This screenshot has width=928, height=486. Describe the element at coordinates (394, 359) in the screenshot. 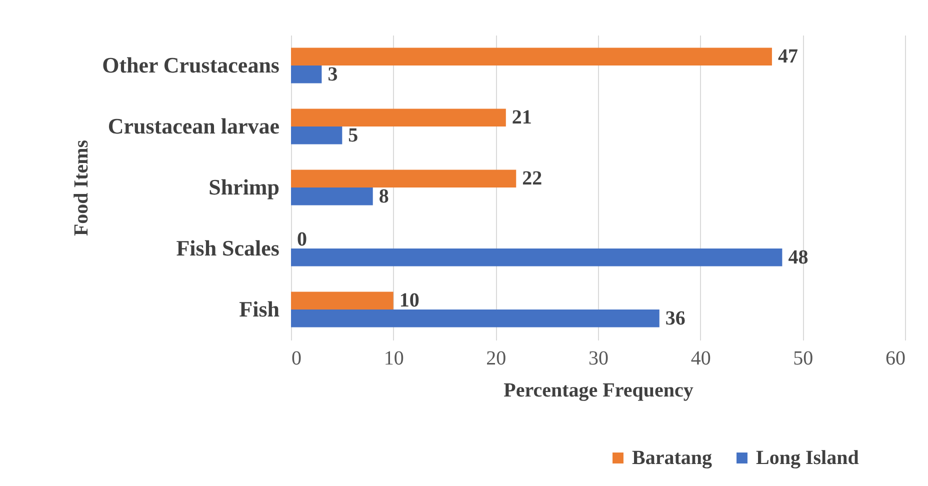

I see `x-tick-label: 10` at that location.